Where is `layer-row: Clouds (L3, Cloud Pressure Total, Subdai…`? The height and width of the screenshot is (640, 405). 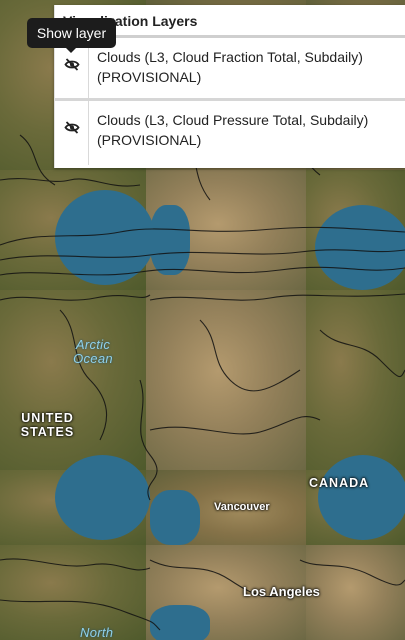
layer-row: Clouds (L3, Cloud Pressure Total, Subdai… is located at coordinates (230, 133).